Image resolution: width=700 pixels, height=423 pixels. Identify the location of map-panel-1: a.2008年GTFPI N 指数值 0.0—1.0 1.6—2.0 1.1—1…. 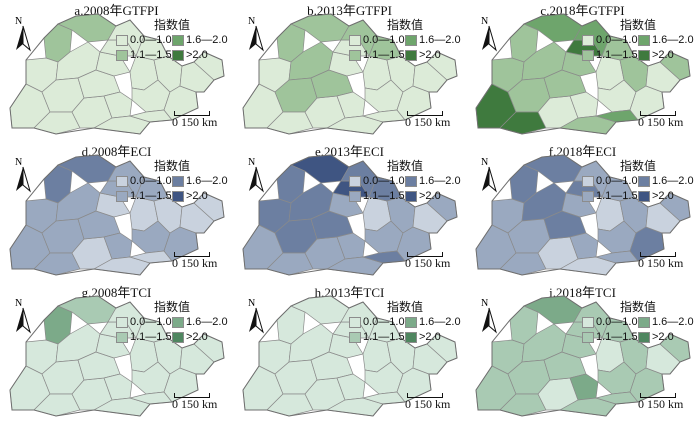
(116, 70).